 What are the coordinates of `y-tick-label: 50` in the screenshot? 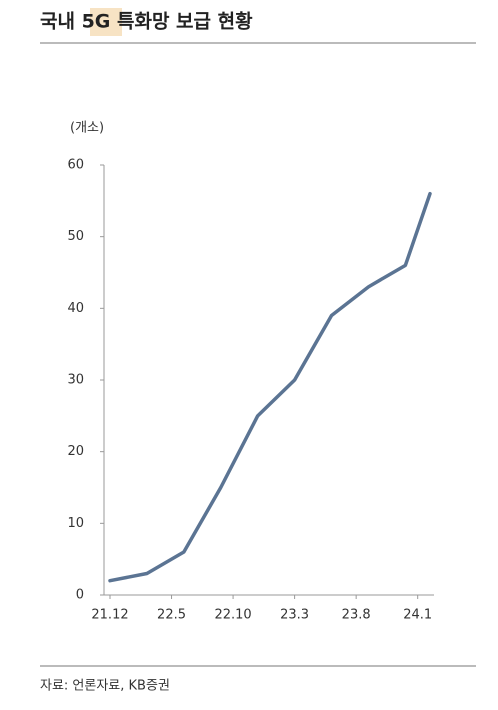 It's located at (75, 236).